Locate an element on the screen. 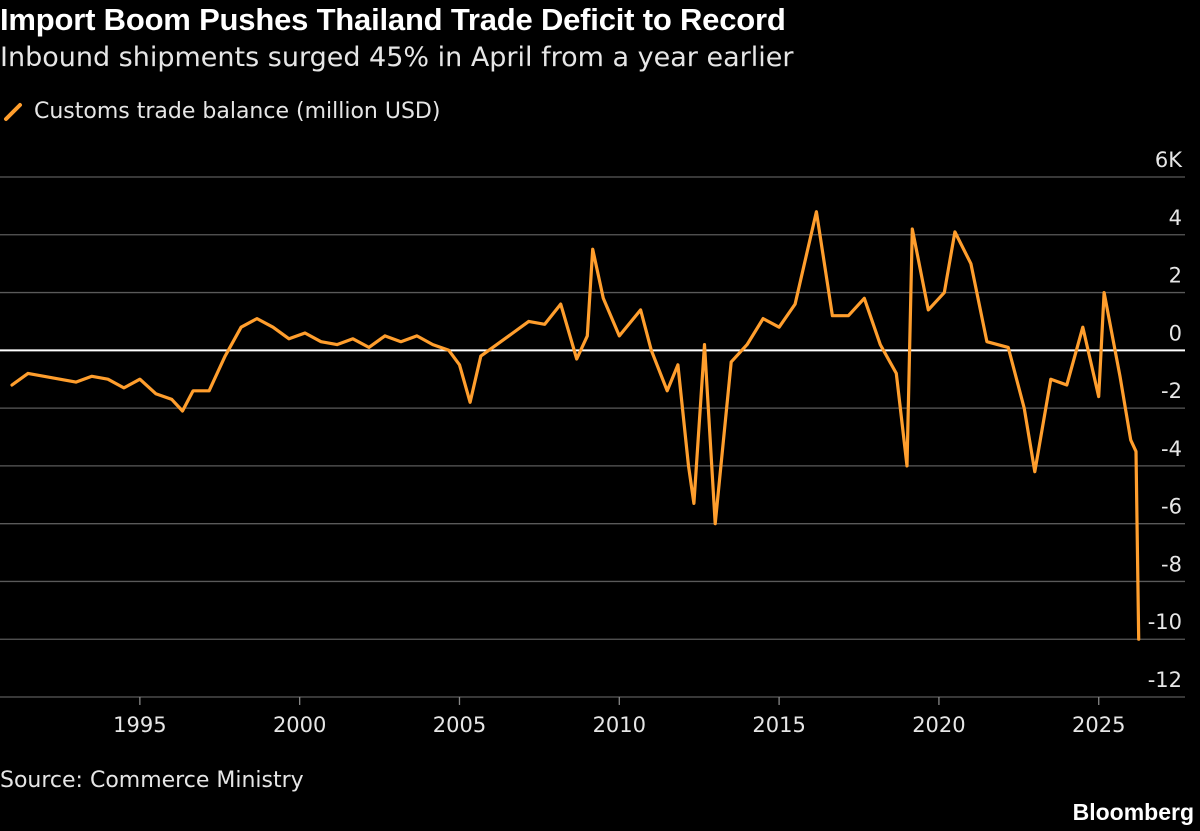 This screenshot has width=1200, height=831. legend: Customs trade balance (million USD) is located at coordinates (221, 111).